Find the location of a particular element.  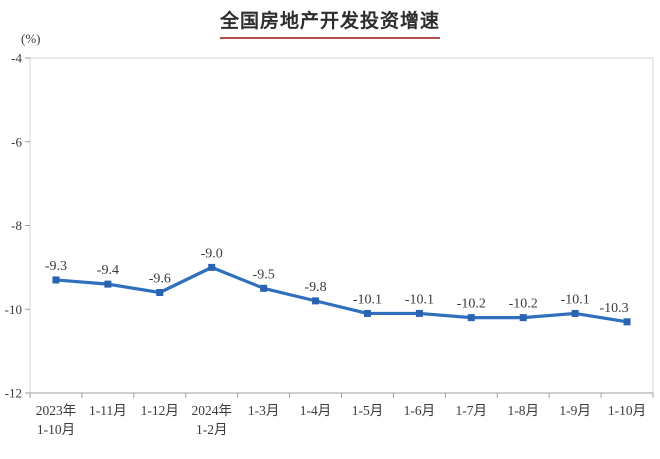

data-point-label: -9.0 is located at coordinates (212, 253).